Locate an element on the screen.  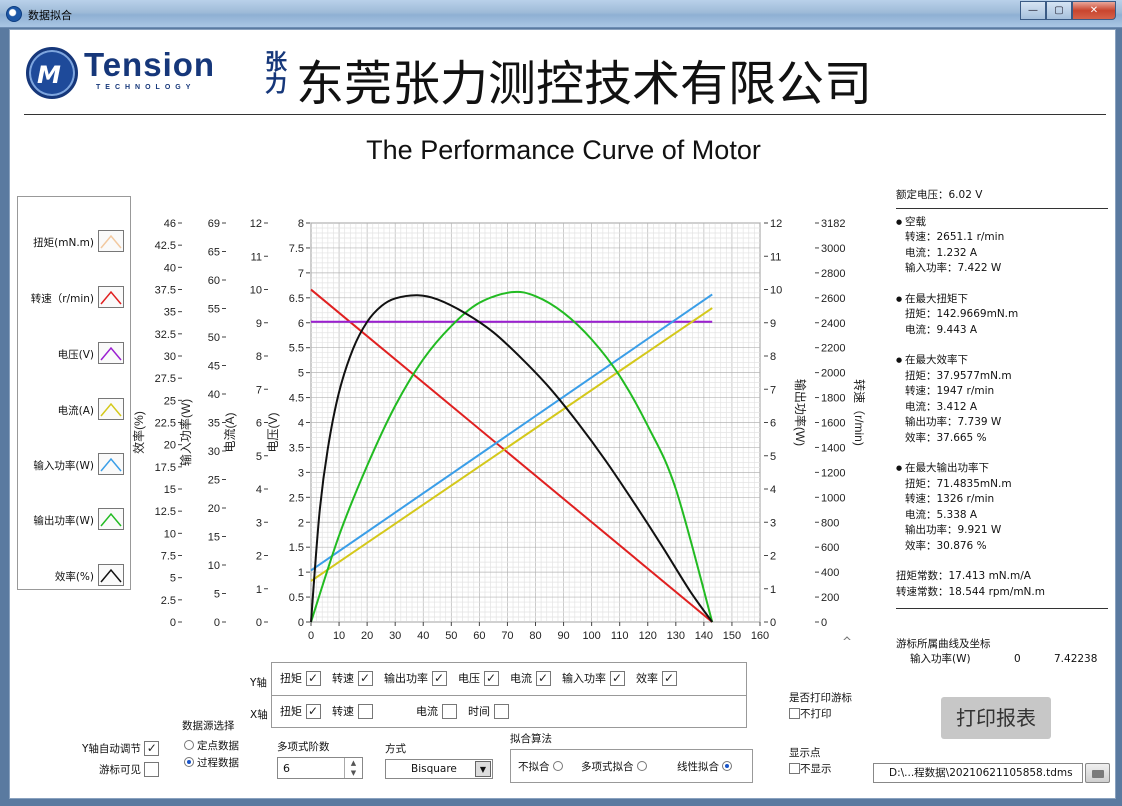
y-tick-label: 6 is located at coordinates (773, 424).